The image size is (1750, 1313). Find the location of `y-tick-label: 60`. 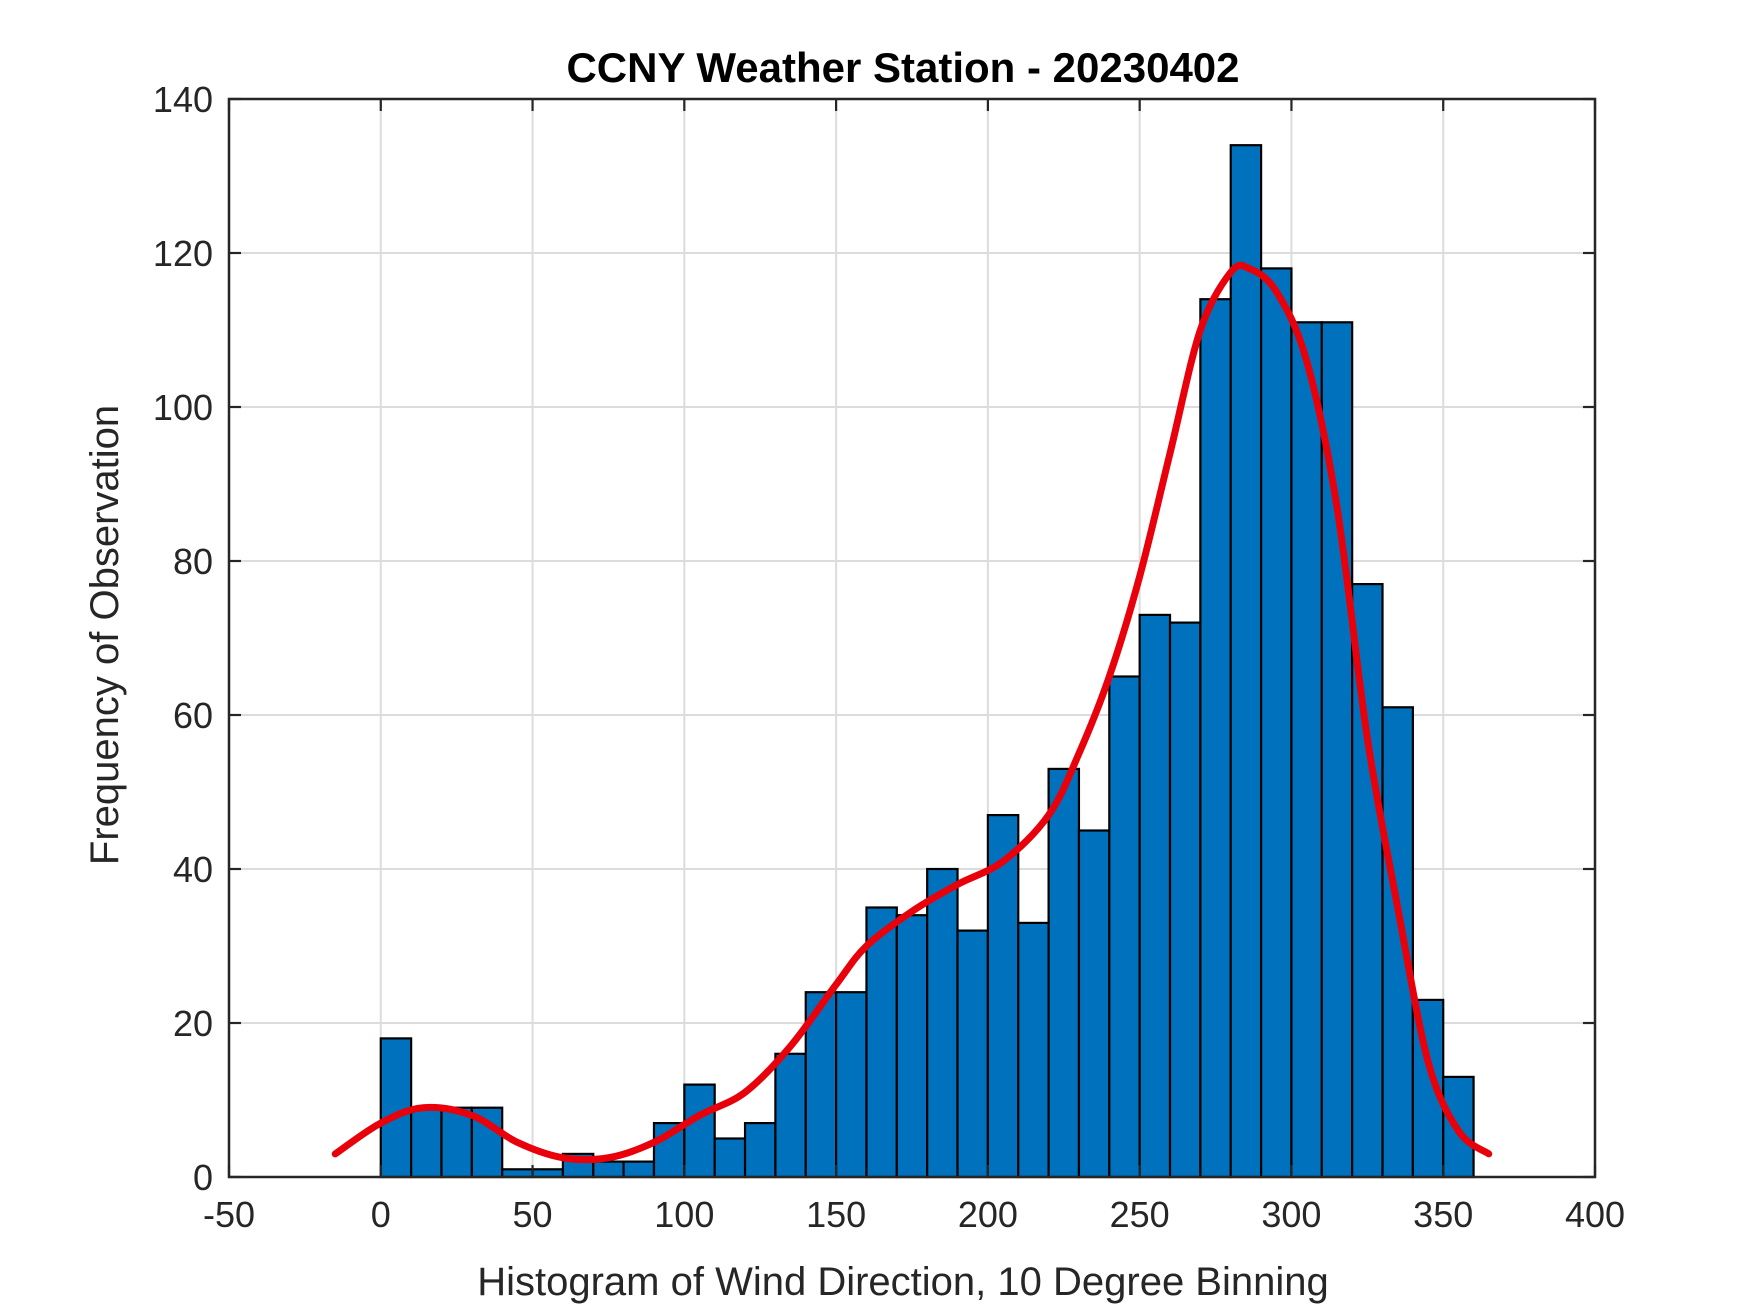

y-tick-label: 60 is located at coordinates (193, 715).